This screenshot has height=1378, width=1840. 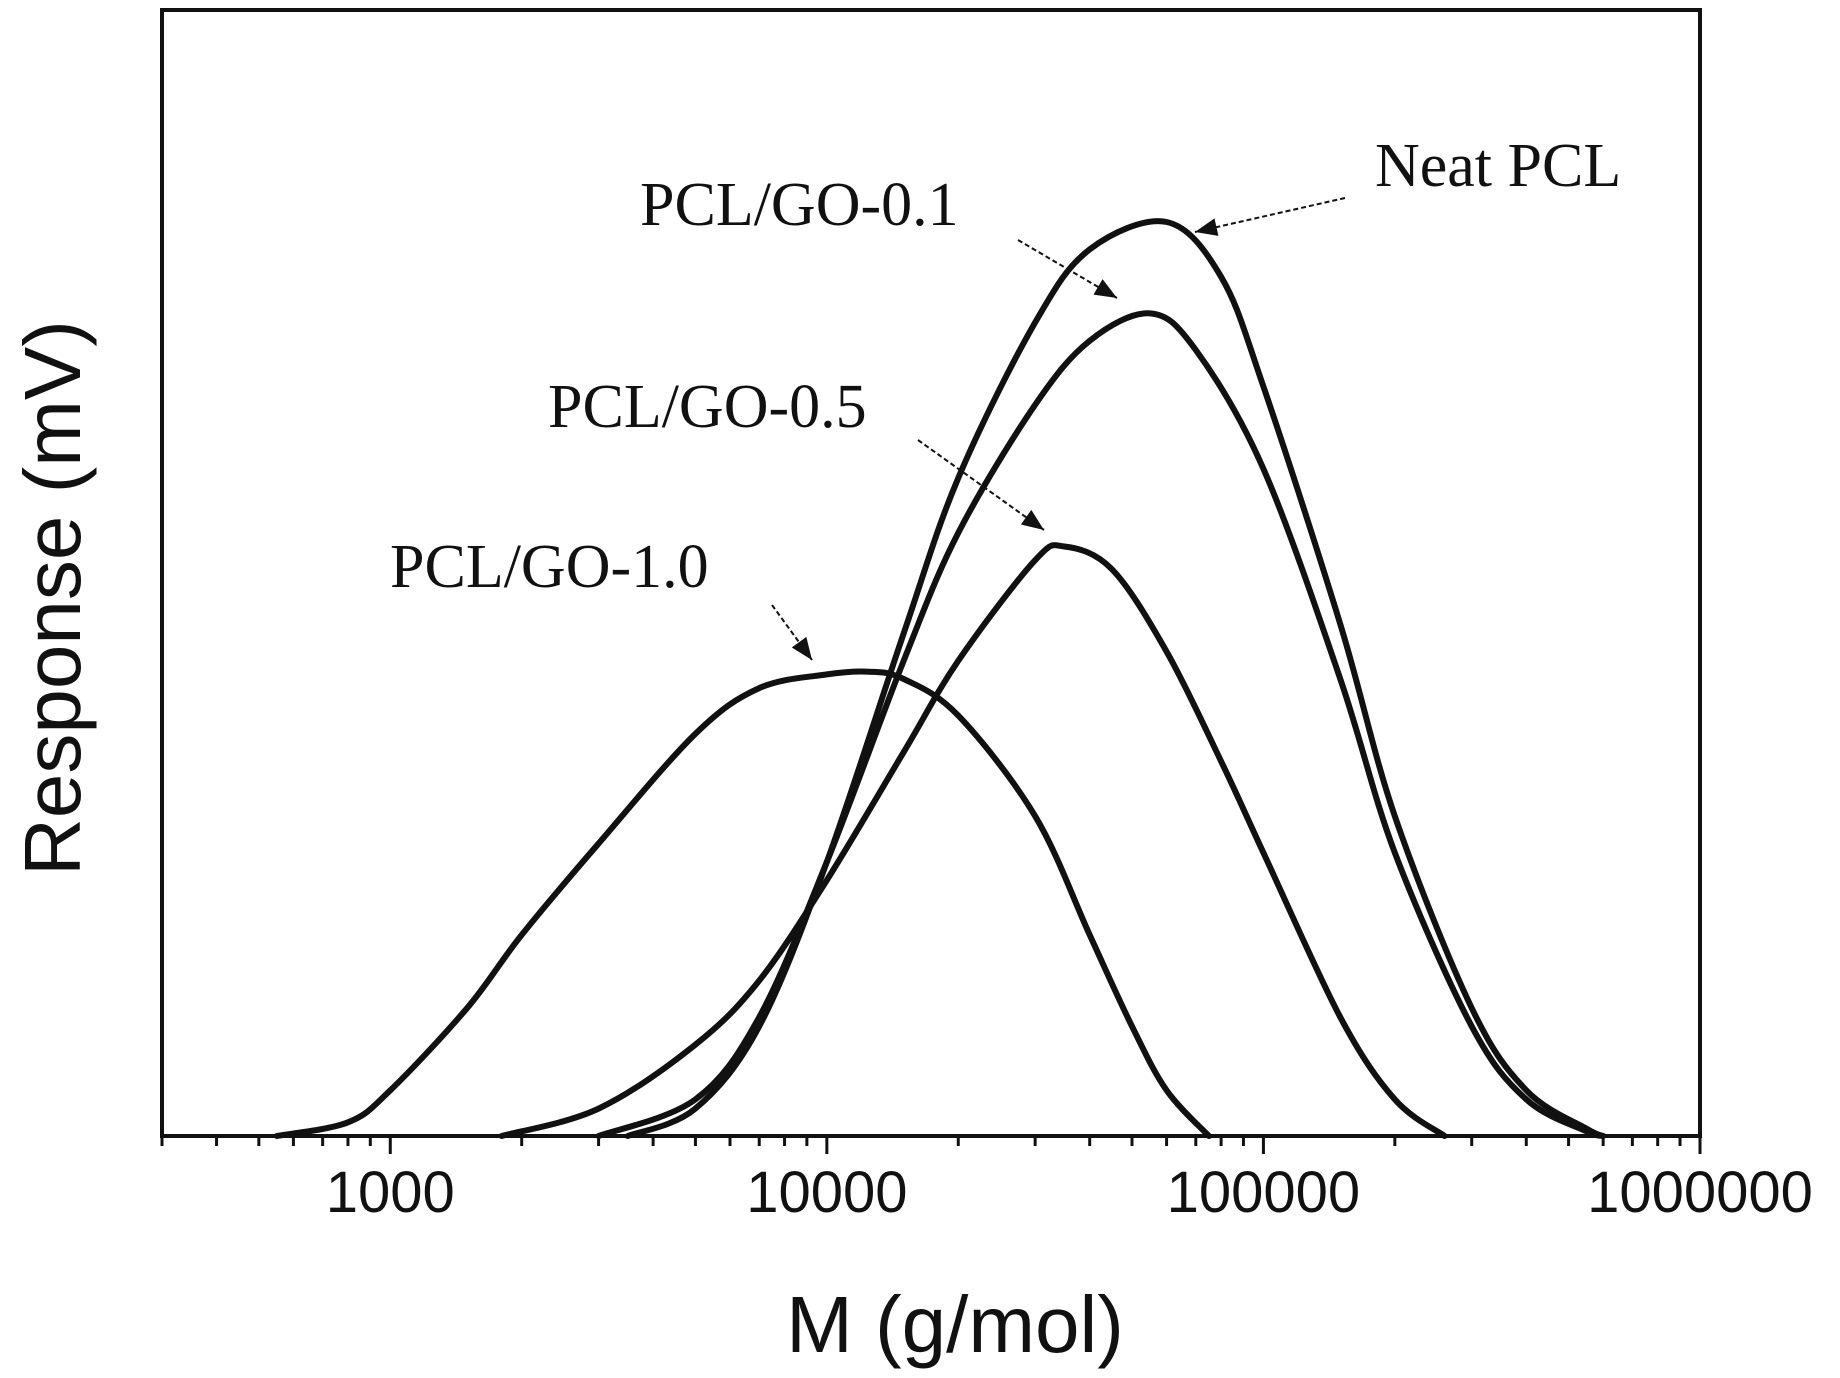 I want to click on x-axis-tick-labels: 1000 10000 100000 1000000, so click(x=1069, y=1192).